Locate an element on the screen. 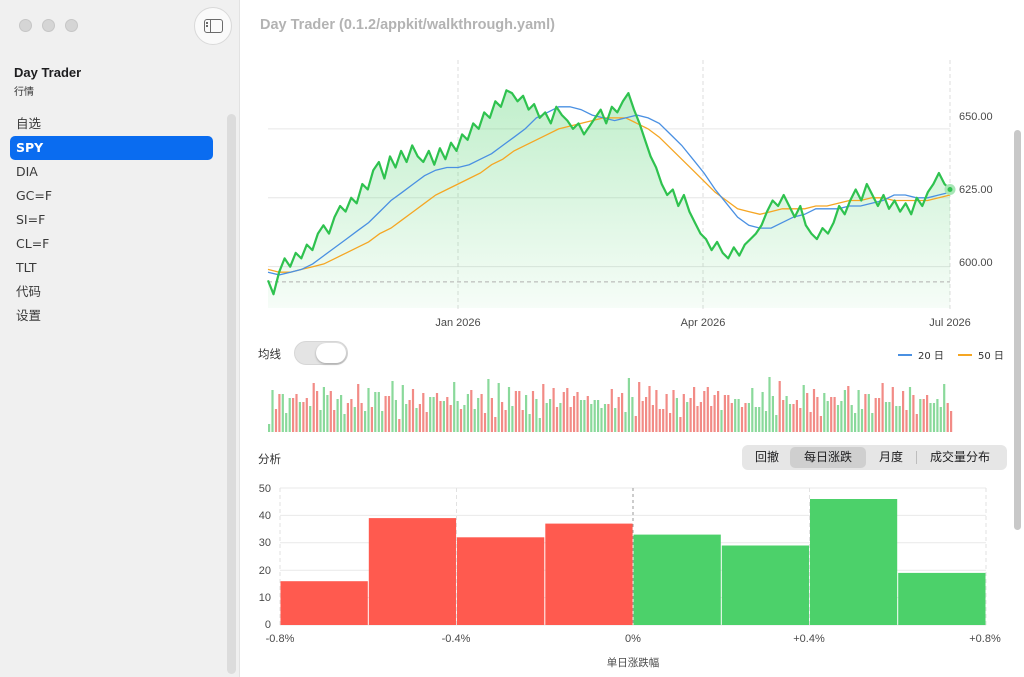 The height and width of the screenshot is (677, 1024). price-x-tick-jul: Jul 2026 is located at coordinates (950, 323).